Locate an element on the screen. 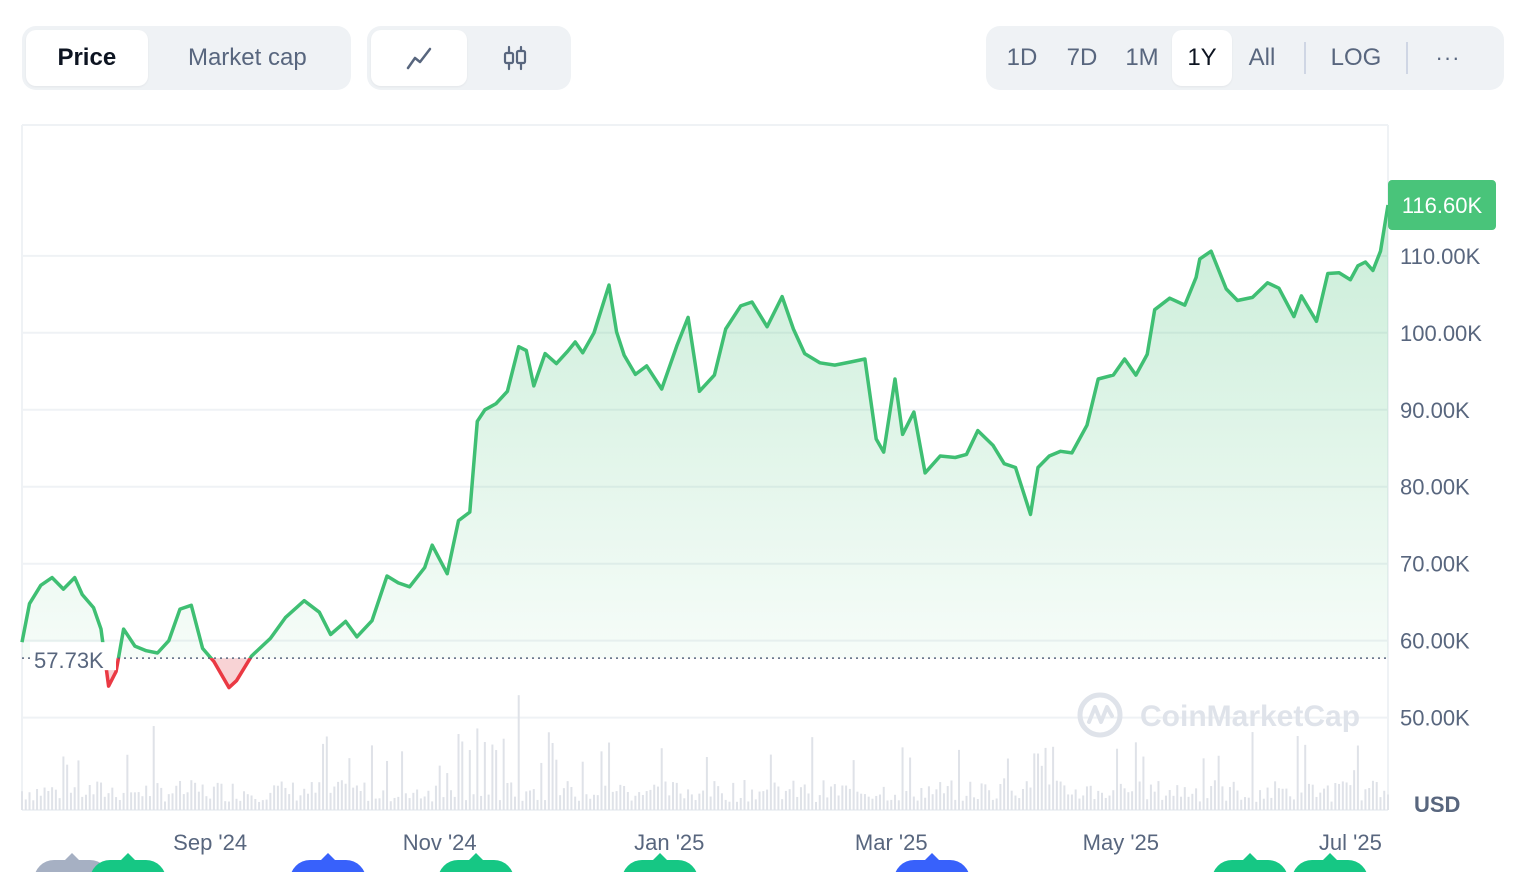 Image resolution: width=1538 pixels, height=872 pixels. range-1m-tab: 1M is located at coordinates (1142, 57).